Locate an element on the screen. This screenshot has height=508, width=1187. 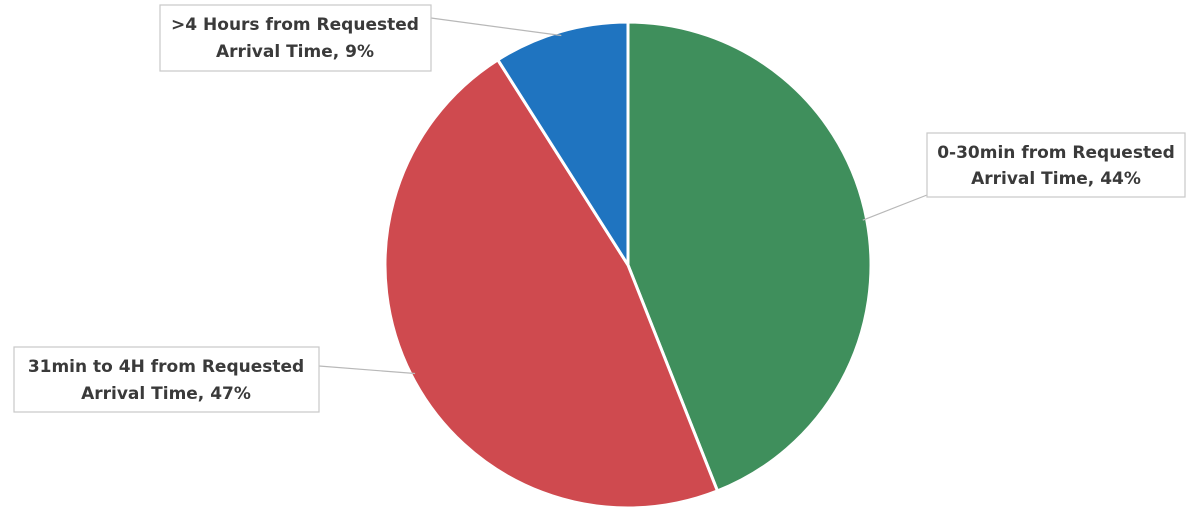
svg-text: 0-30min from Requested is located at coordinates (1056, 153).